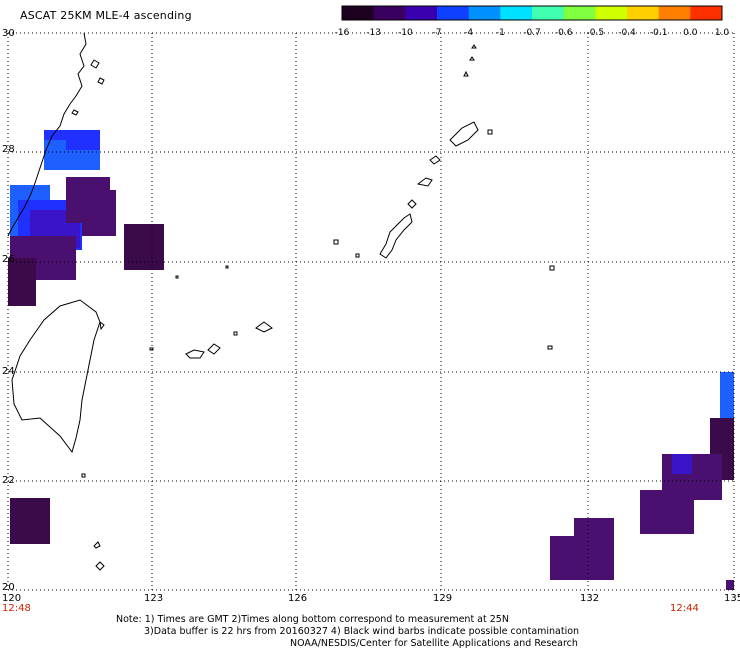 The image size is (740, 650). Describe the element at coordinates (56, 376) in the screenshot. I see `taiwan-coastline` at that location.